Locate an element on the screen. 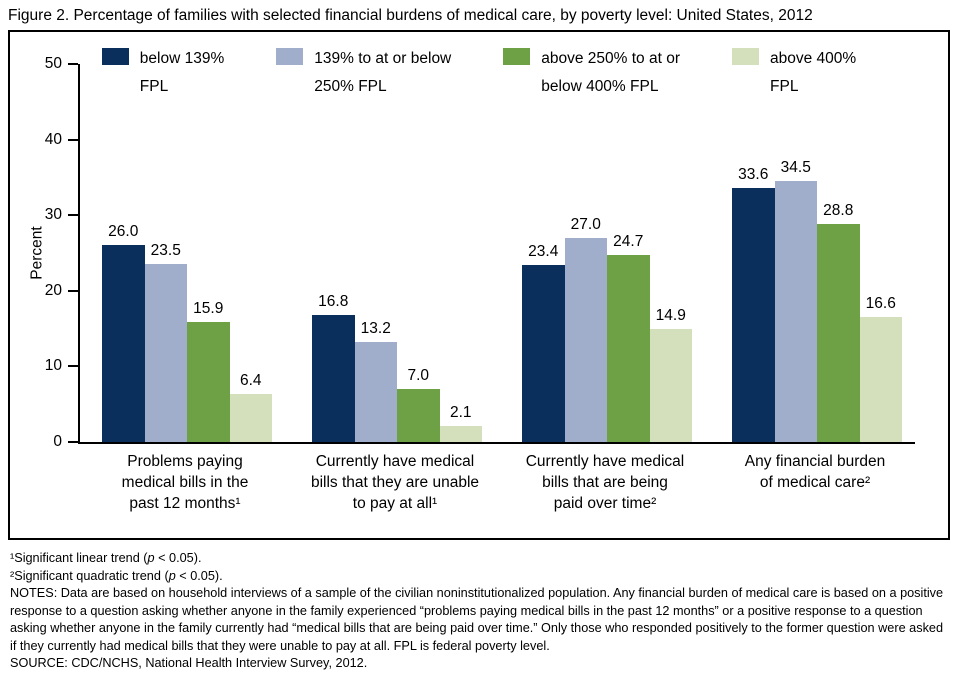 The height and width of the screenshot is (674, 960). bar-value-label: 2.1 is located at coordinates (460, 413).